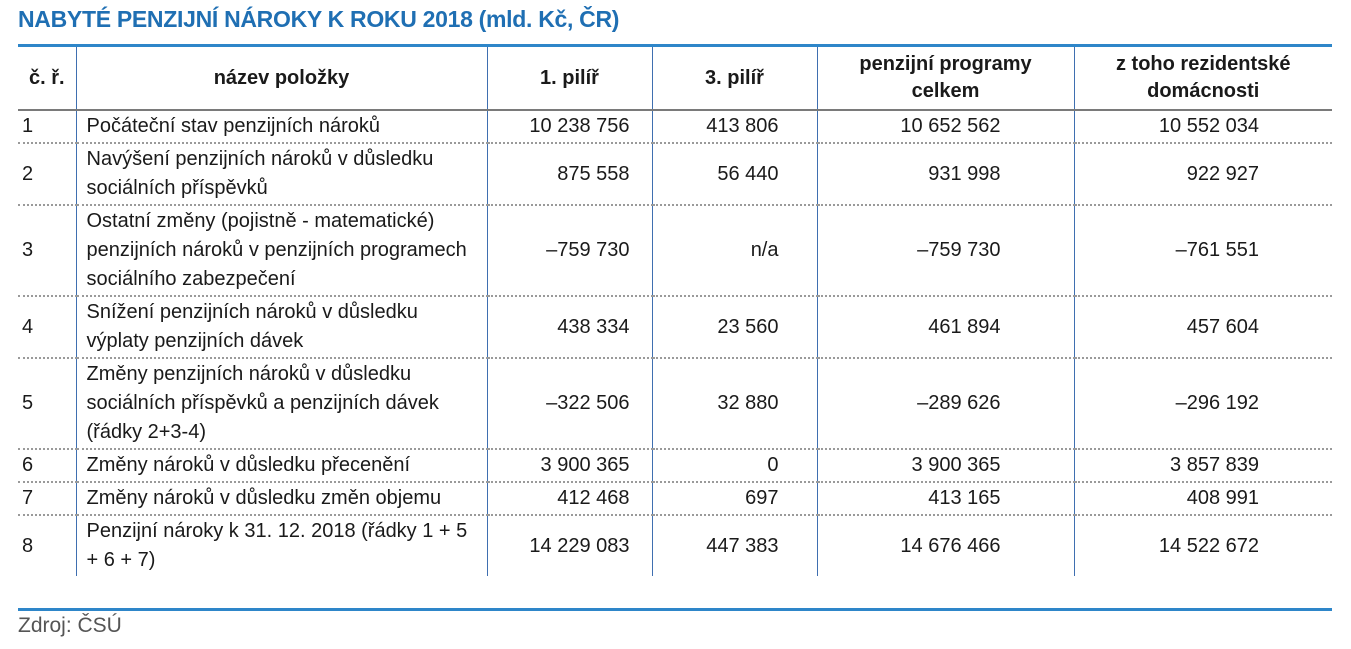 This screenshot has width=1351, height=649. What do you see at coordinates (734, 499) in the screenshot?
I see `cell-pillar-3: 697` at bounding box center [734, 499].